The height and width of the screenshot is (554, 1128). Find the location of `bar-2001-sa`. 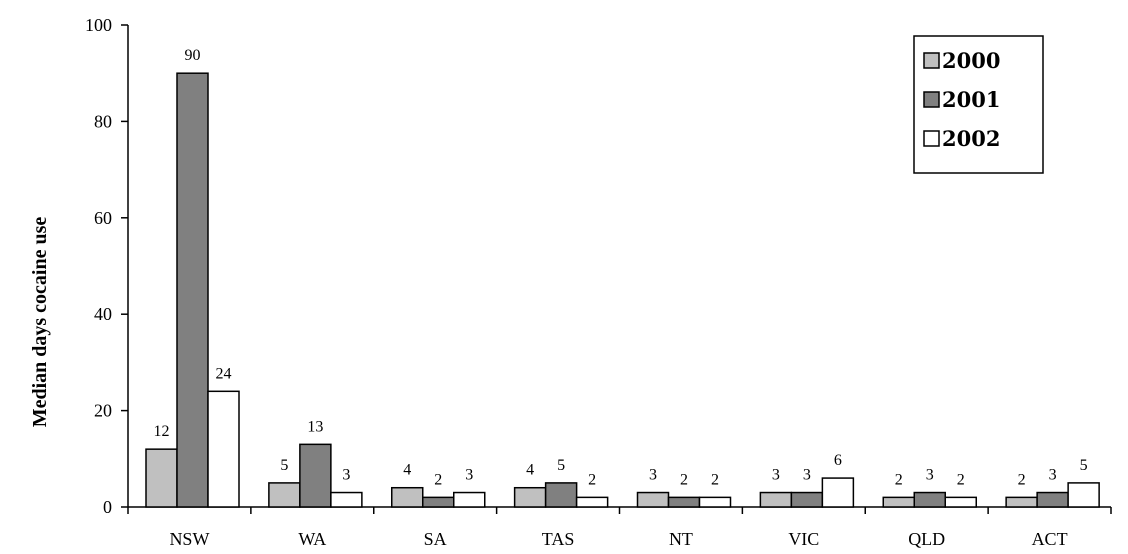

bar-2001-sa is located at coordinates (438, 502).